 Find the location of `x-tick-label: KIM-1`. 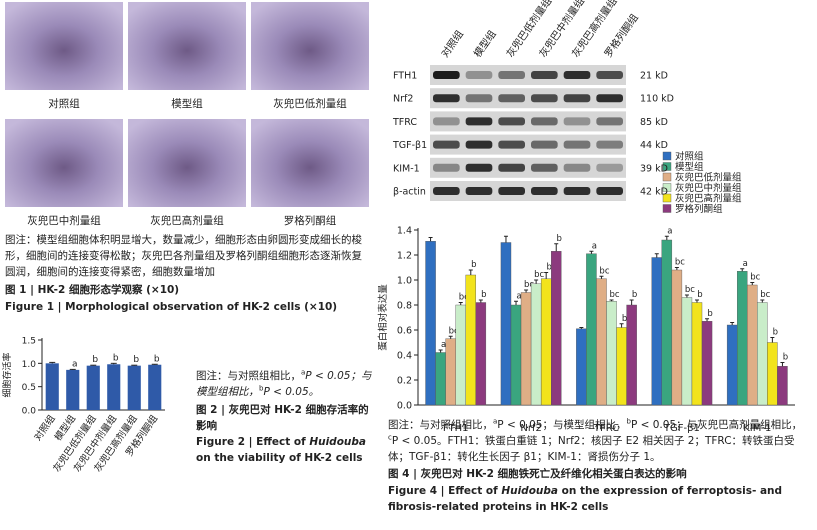

x-tick-label: KIM-1 is located at coordinates (757, 428).